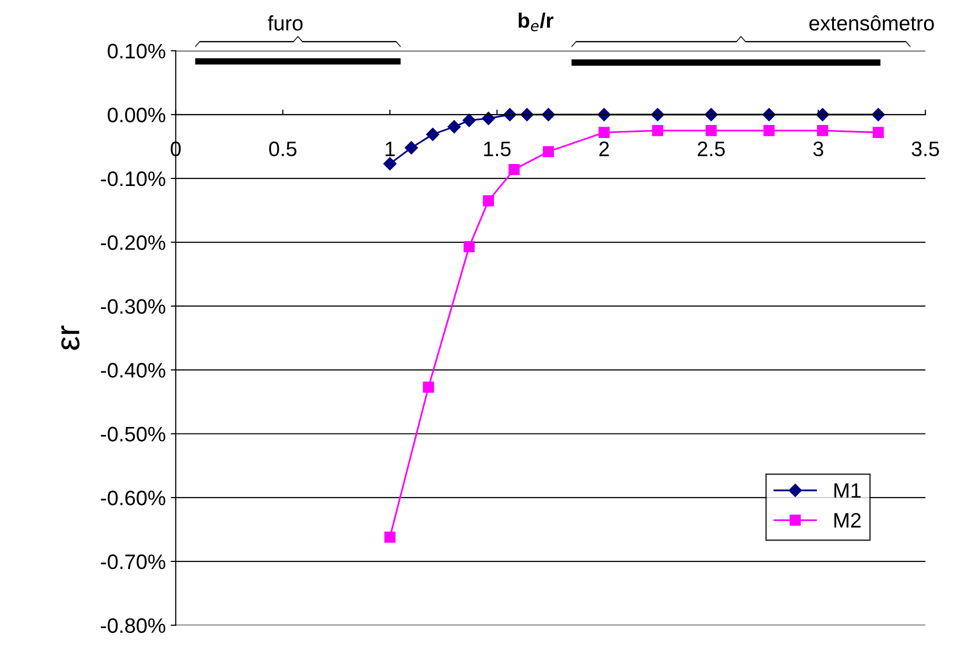 This screenshot has height=668, width=955. Describe the element at coordinates (133, 242) in the screenshot. I see `y-tick-label: -0.20%` at that location.